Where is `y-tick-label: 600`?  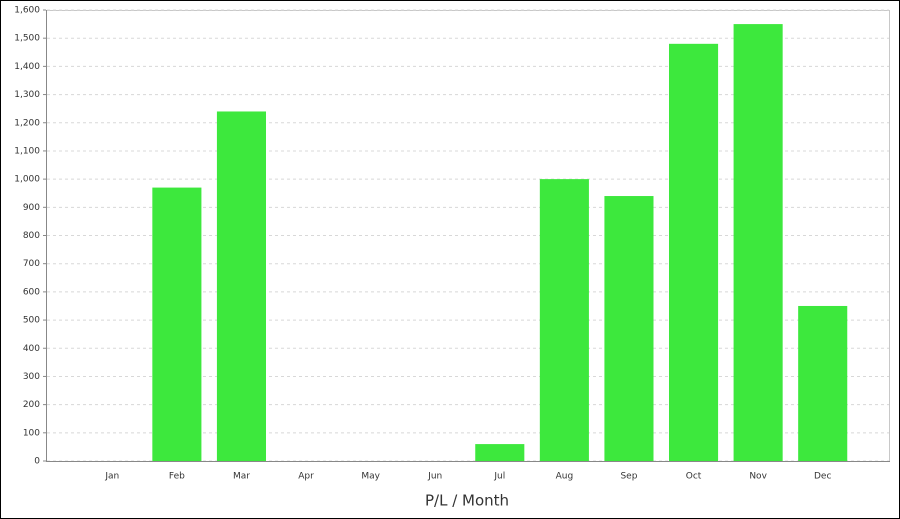 y-tick-label: 600 is located at coordinates (31, 292).